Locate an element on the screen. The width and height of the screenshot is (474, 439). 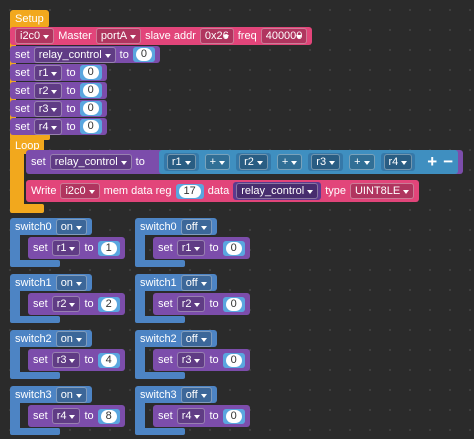
number-field: 8 is located at coordinates (108, 416).